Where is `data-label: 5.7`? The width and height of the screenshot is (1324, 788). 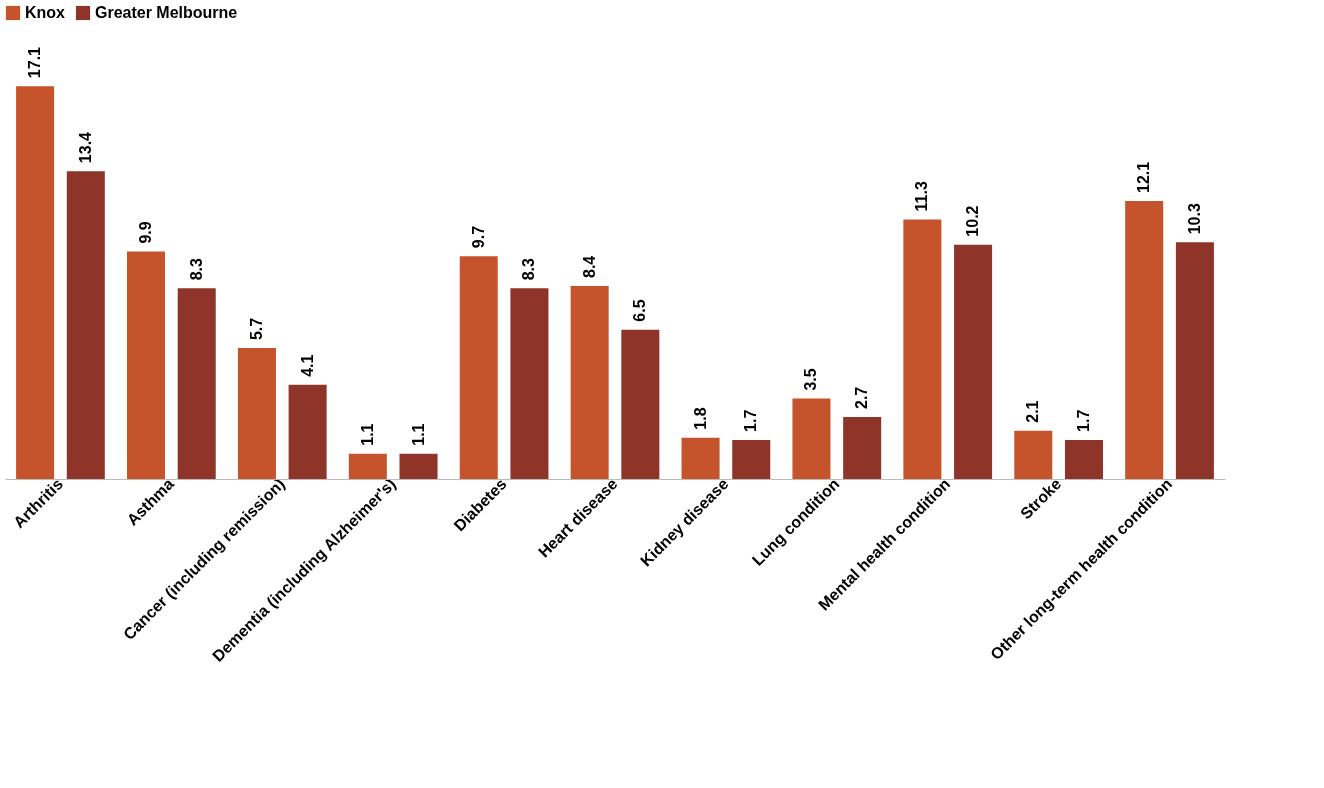
data-label: 5.7 is located at coordinates (256, 329).